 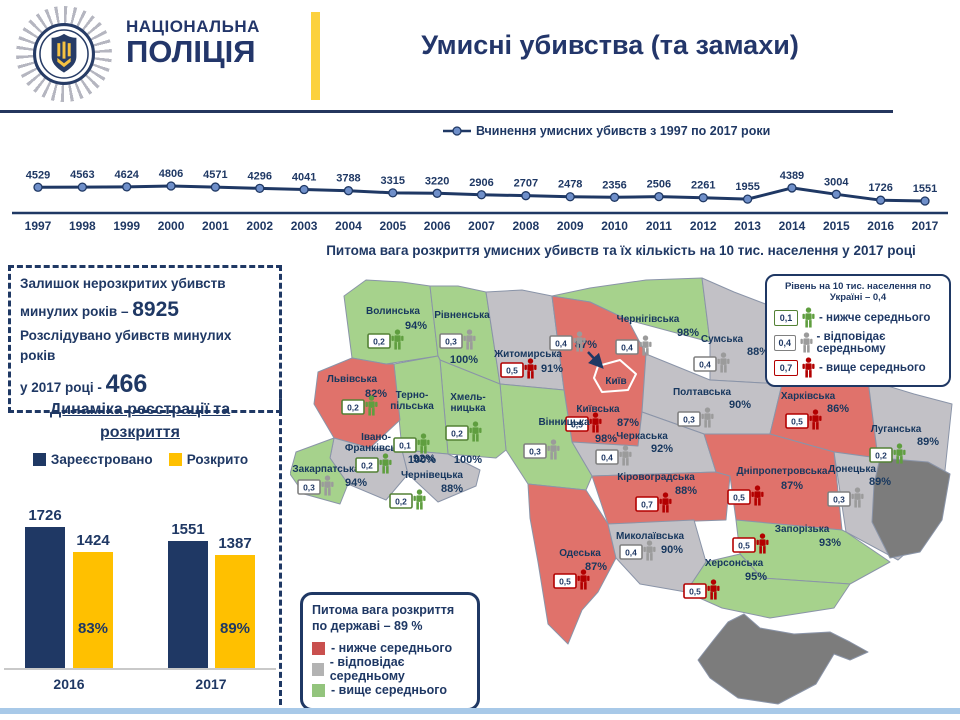 What do you see at coordinates (852, 469) in the screenshot?
I see `svg-text: Донецька` at bounding box center [852, 469].